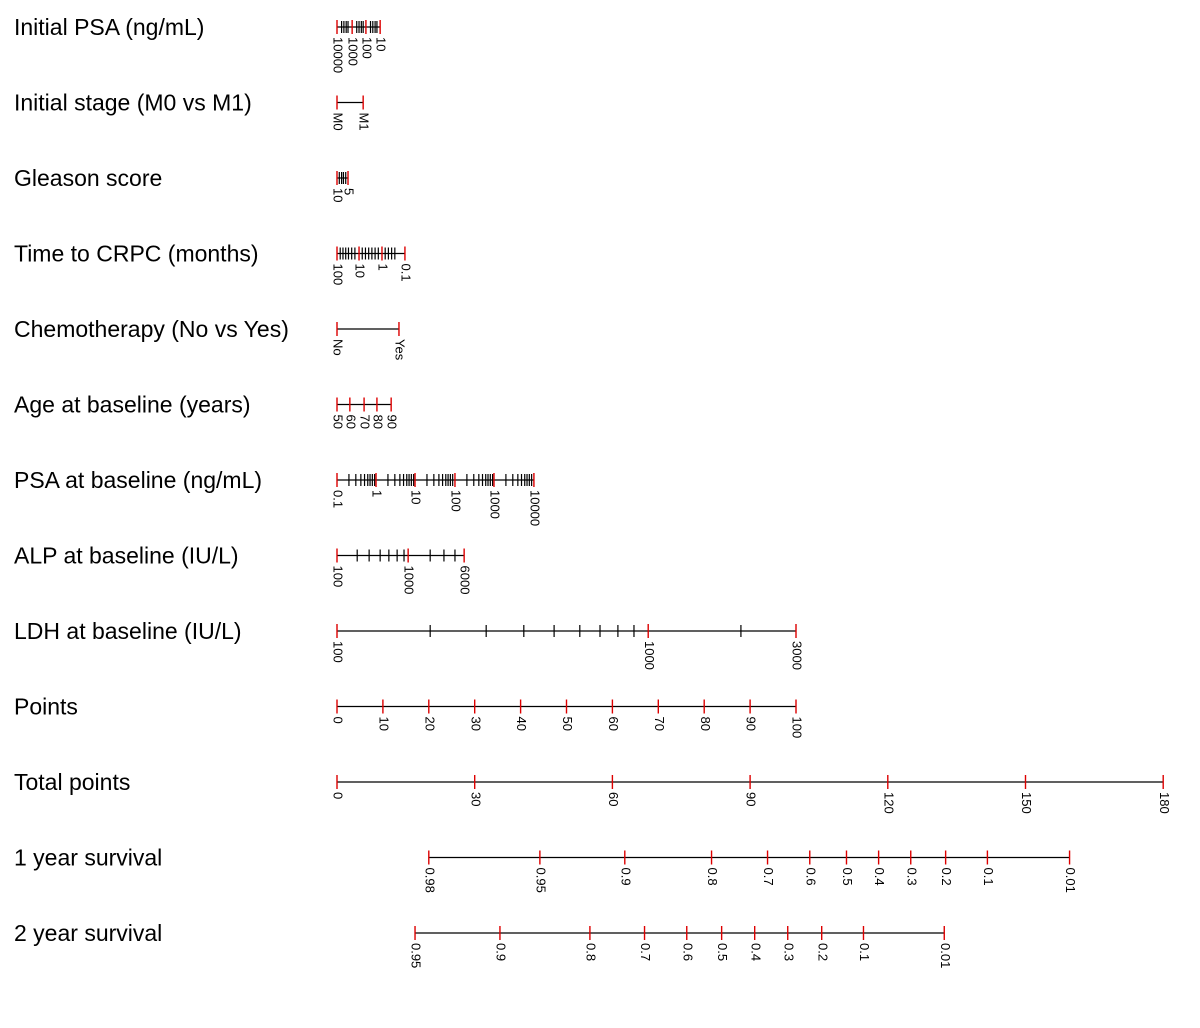 This screenshot has height=1028, width=1200. Describe the element at coordinates (429, 724) in the screenshot. I see `tick-label: 20` at that location.